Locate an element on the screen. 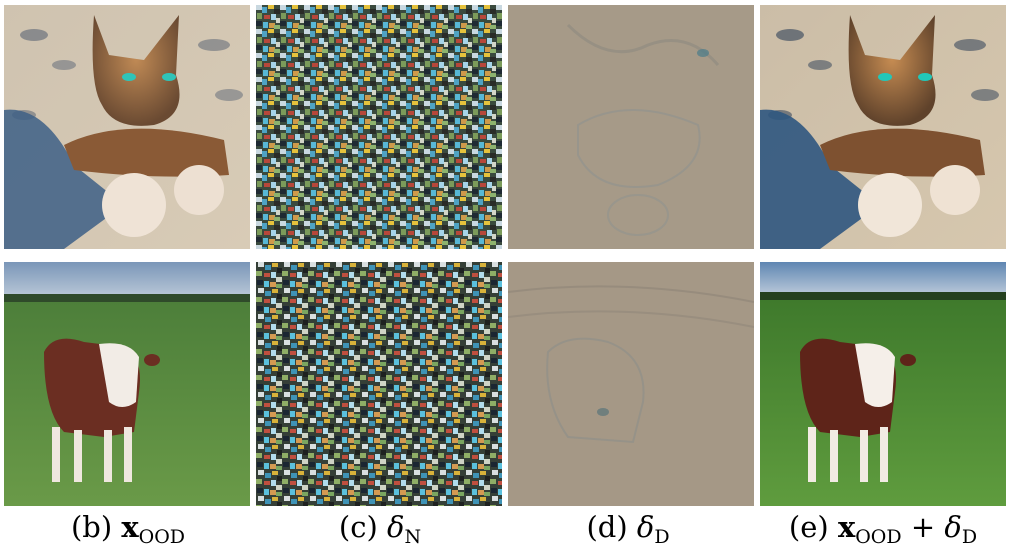 Image resolution: width=1011 pixels, height=557 pixels. caption-e-symbol: x is located at coordinates (846, 527).